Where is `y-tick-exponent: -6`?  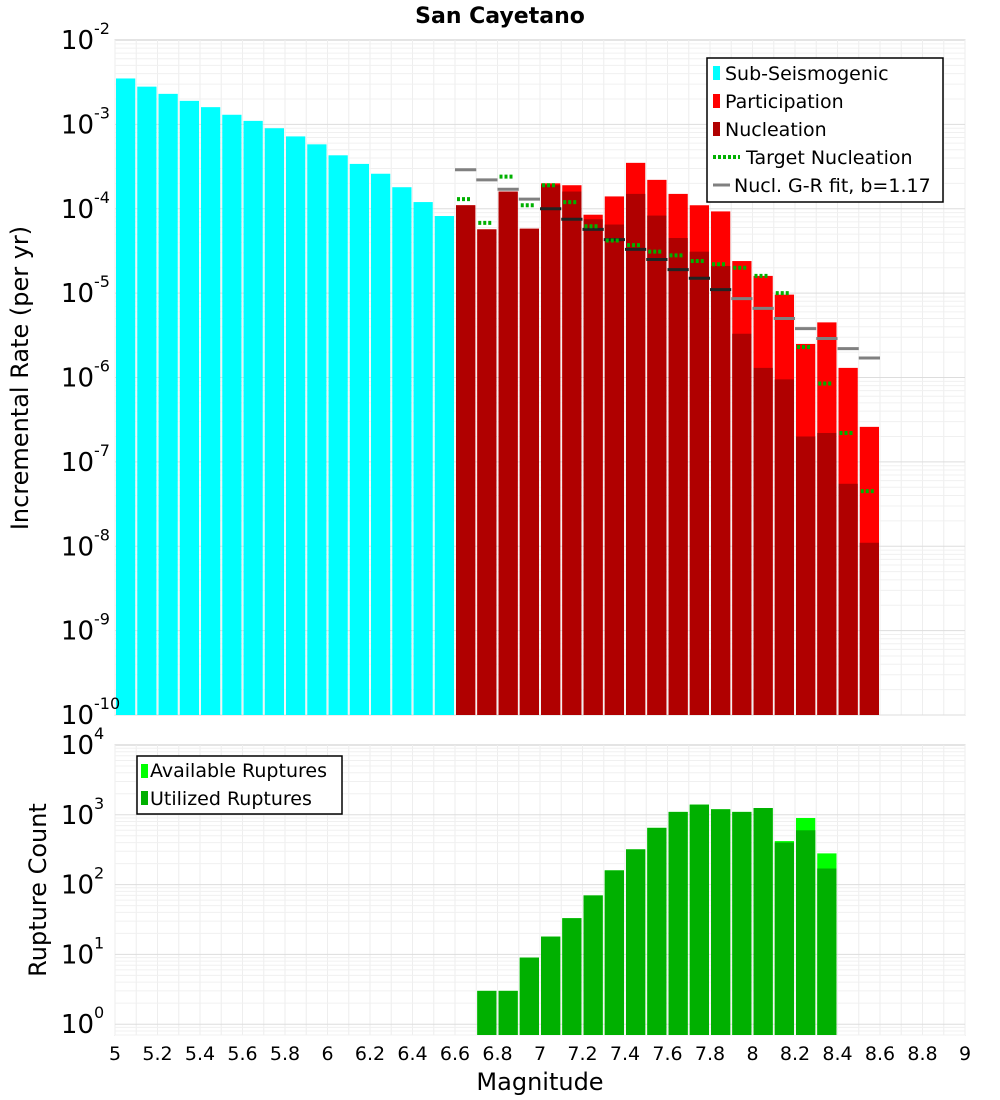
y-tick-exponent: -6 is located at coordinates (102, 366).